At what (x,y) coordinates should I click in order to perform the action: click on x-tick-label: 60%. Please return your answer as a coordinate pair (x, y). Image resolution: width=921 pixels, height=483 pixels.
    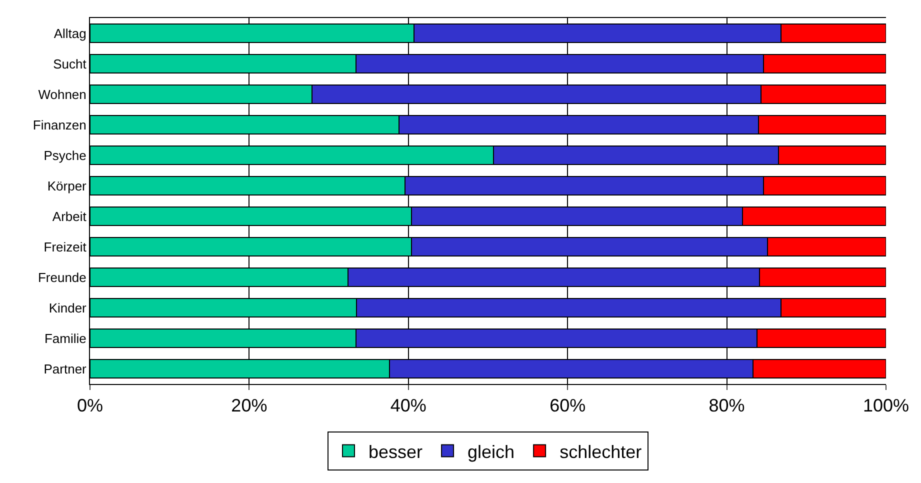
    Looking at the image, I should click on (568, 406).